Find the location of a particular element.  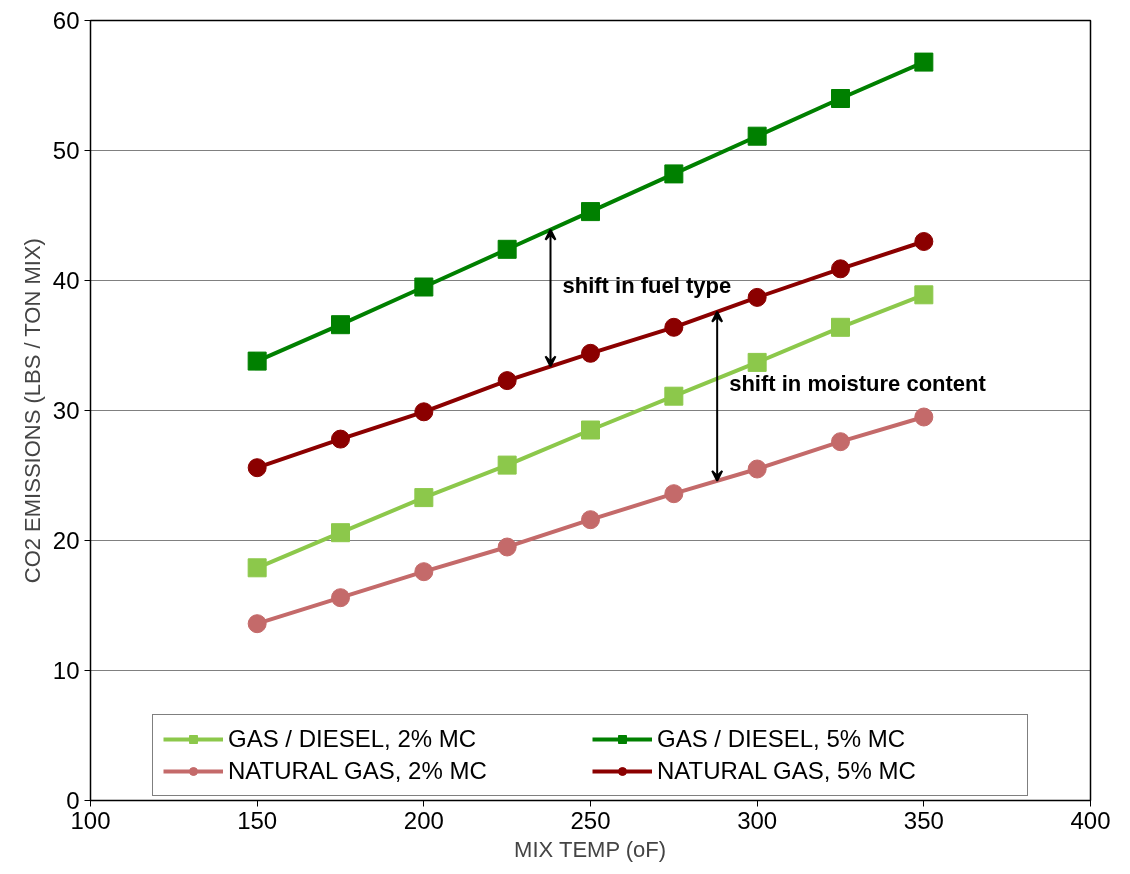

legend-label: GAS / DIESEL, 5% MC is located at coordinates (782, 739).